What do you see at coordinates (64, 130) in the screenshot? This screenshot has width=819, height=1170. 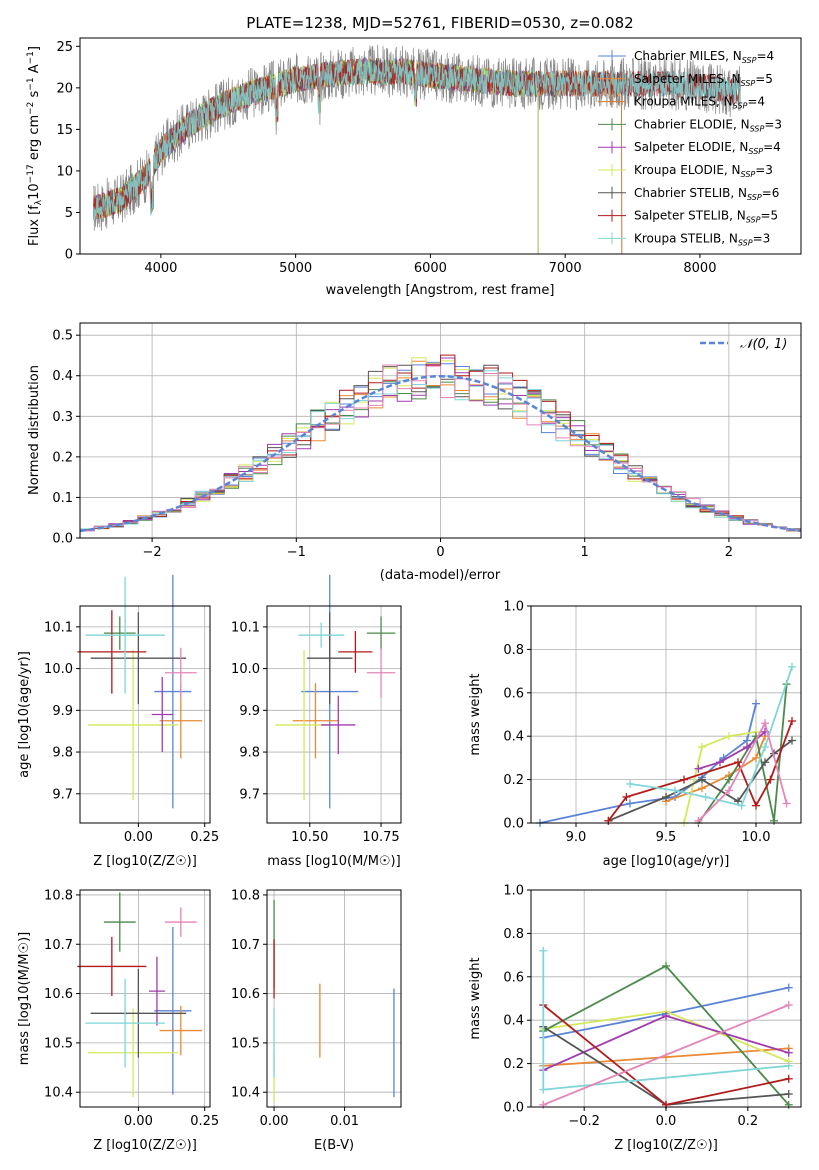 I see `y-tick-label: 15` at bounding box center [64, 130].